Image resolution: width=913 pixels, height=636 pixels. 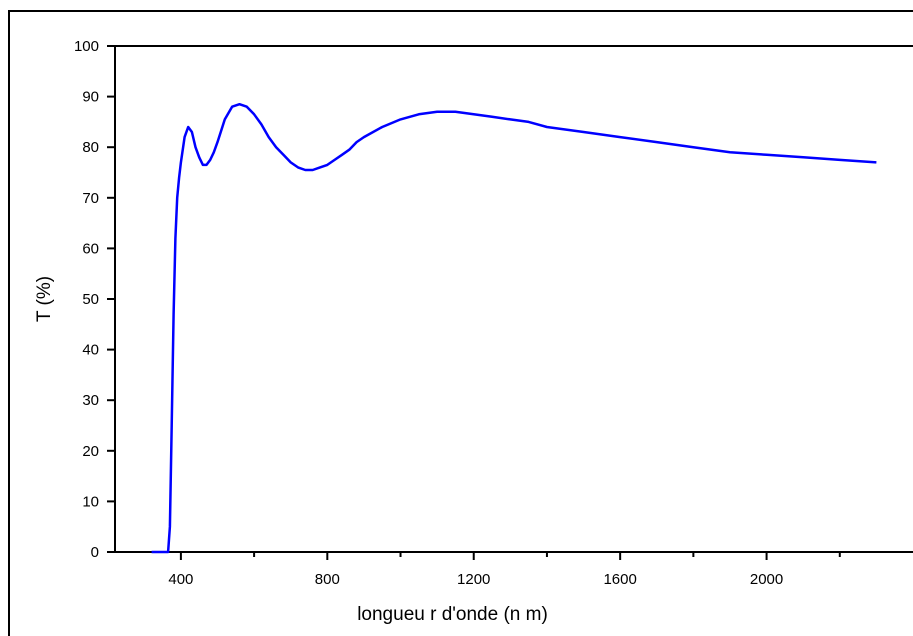 What do you see at coordinates (180, 579) in the screenshot?
I see `x-tick-label: 400` at bounding box center [180, 579].